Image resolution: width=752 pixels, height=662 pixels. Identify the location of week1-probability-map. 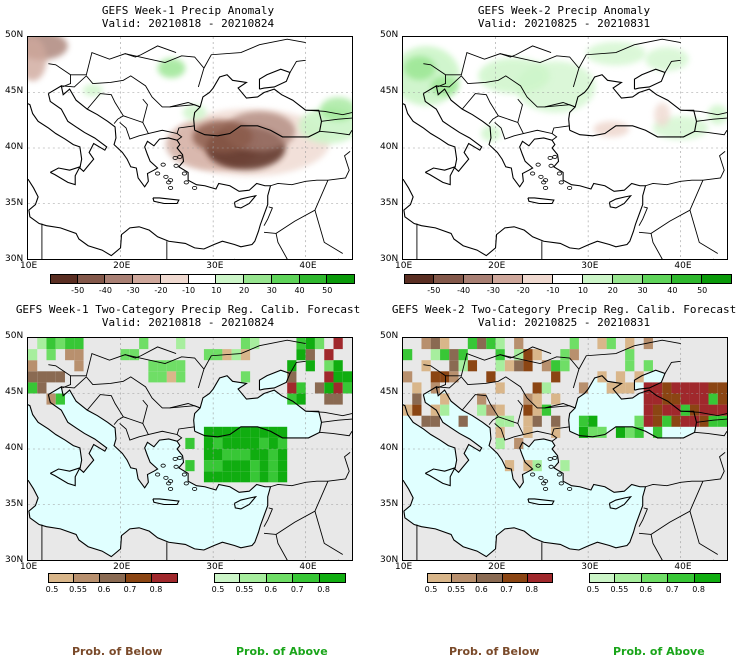
(190, 449).